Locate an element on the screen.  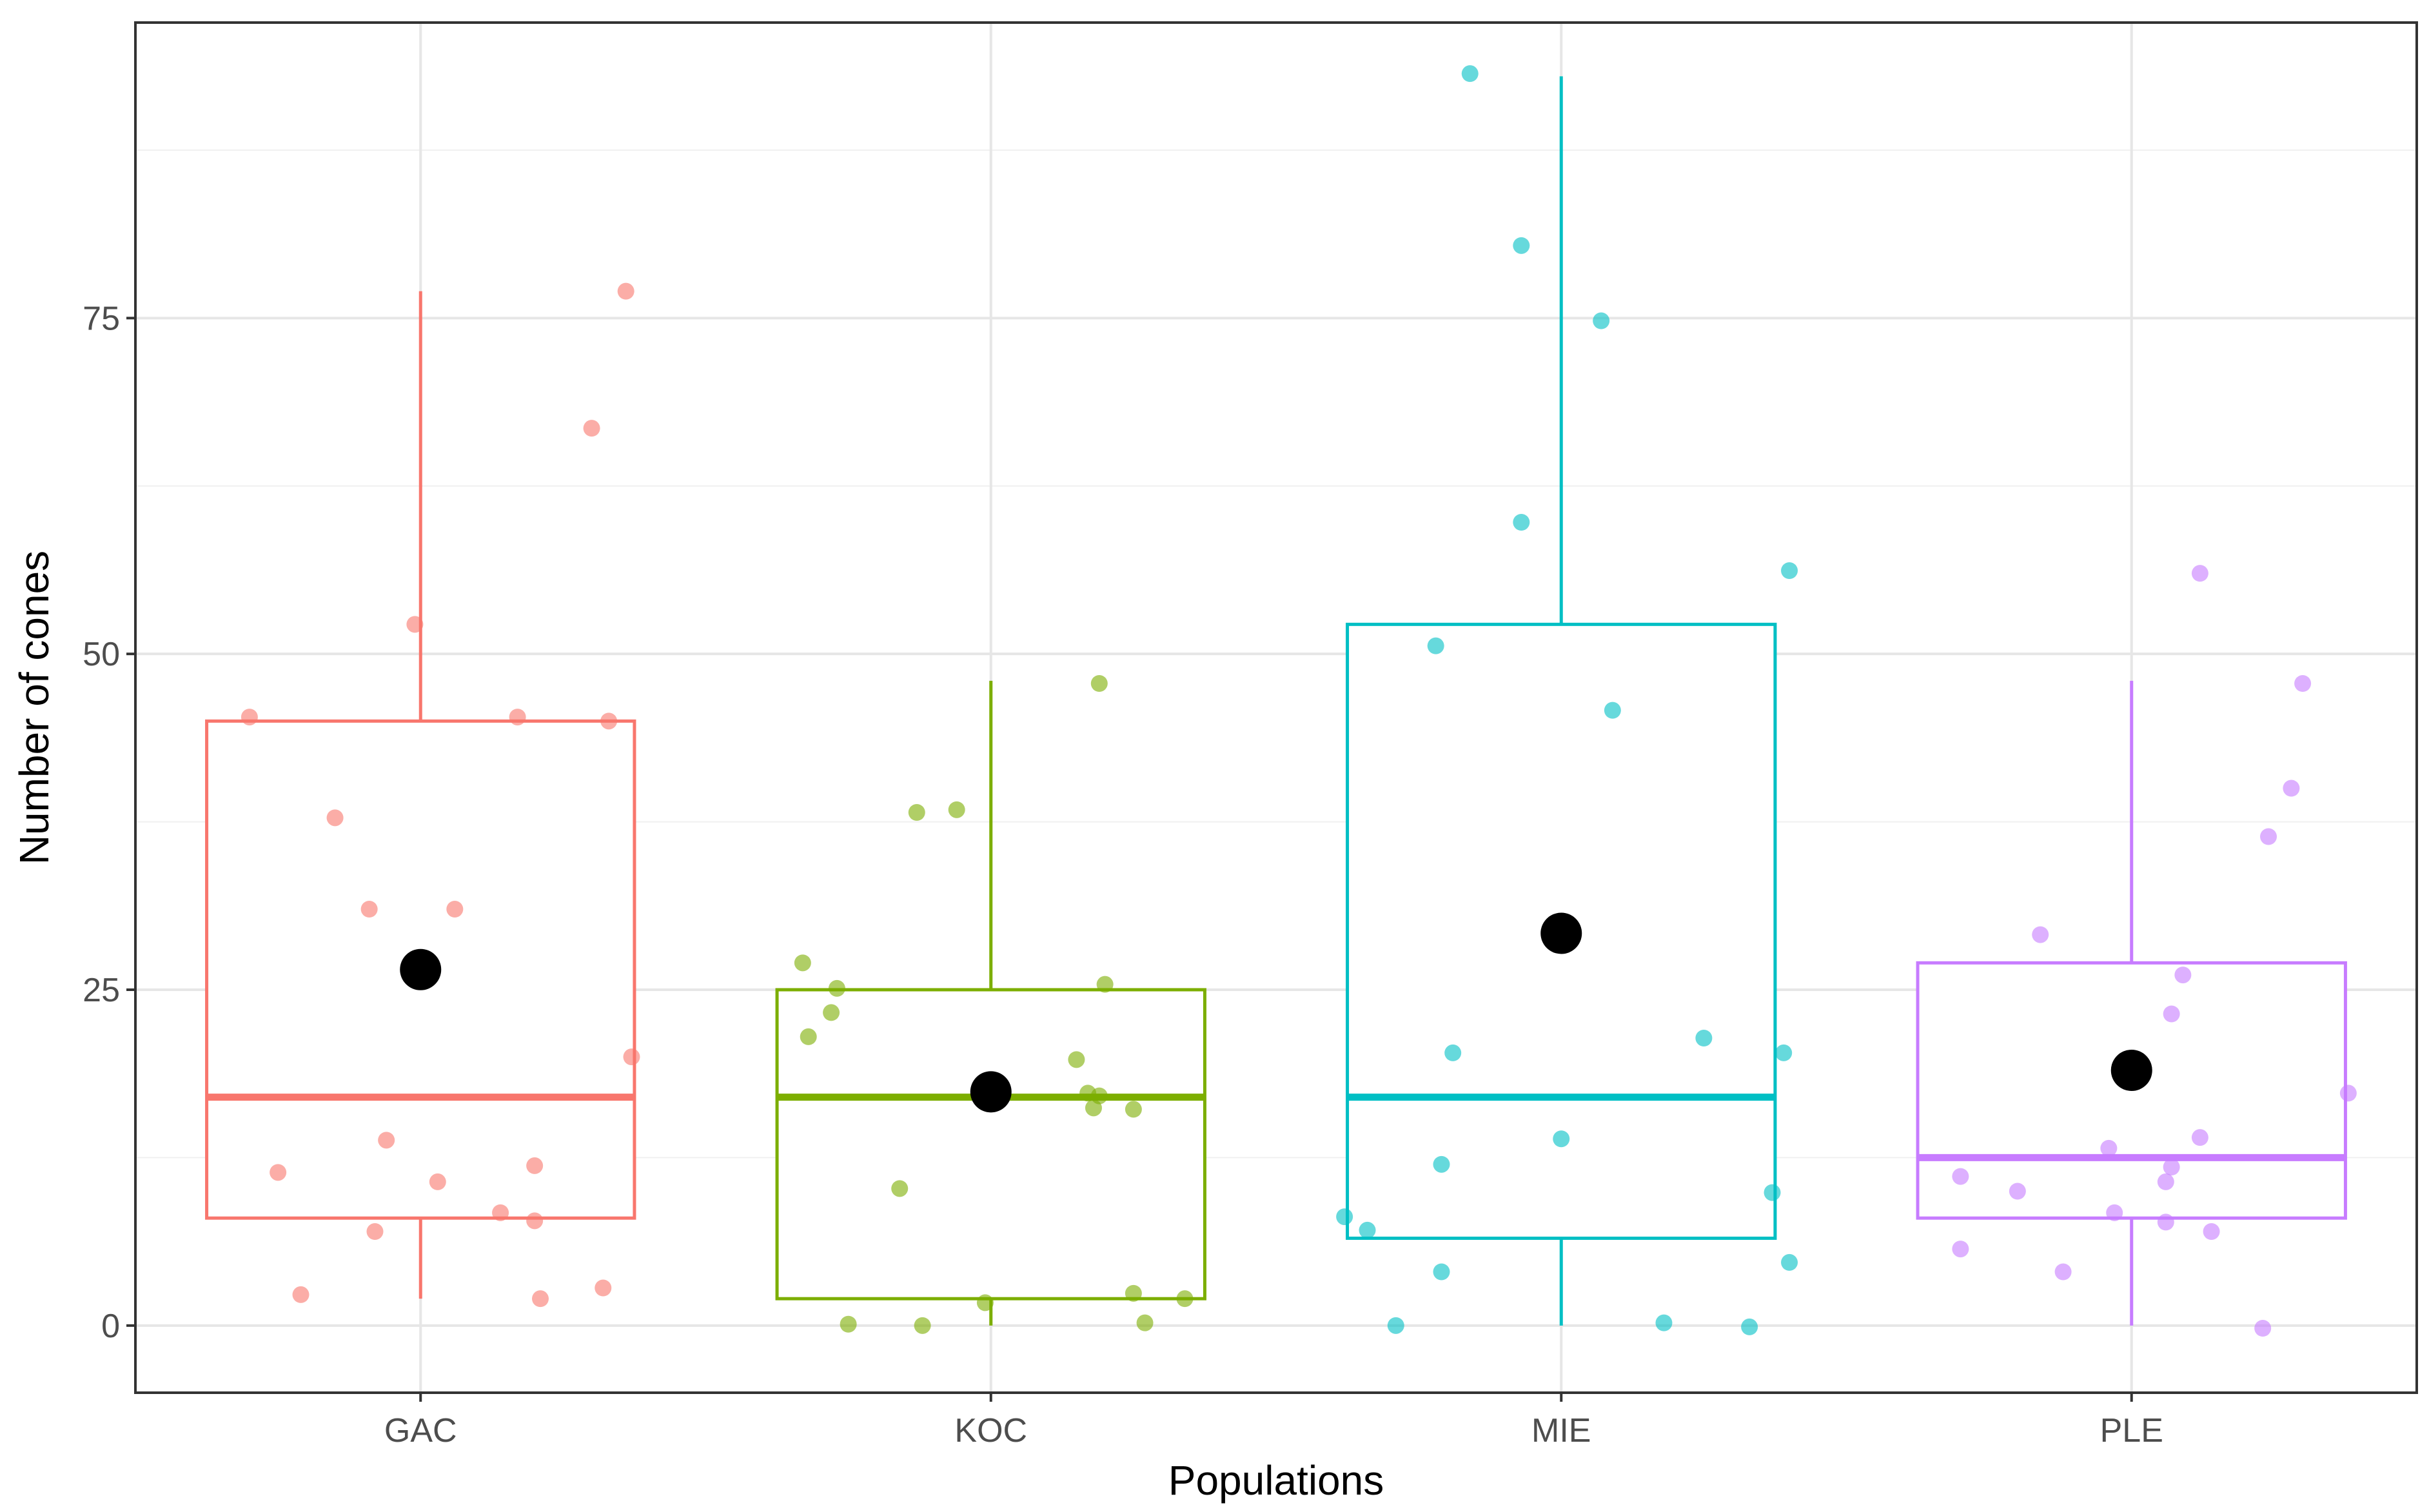
y-axis-title: Number of cones is located at coordinates (34, 708).